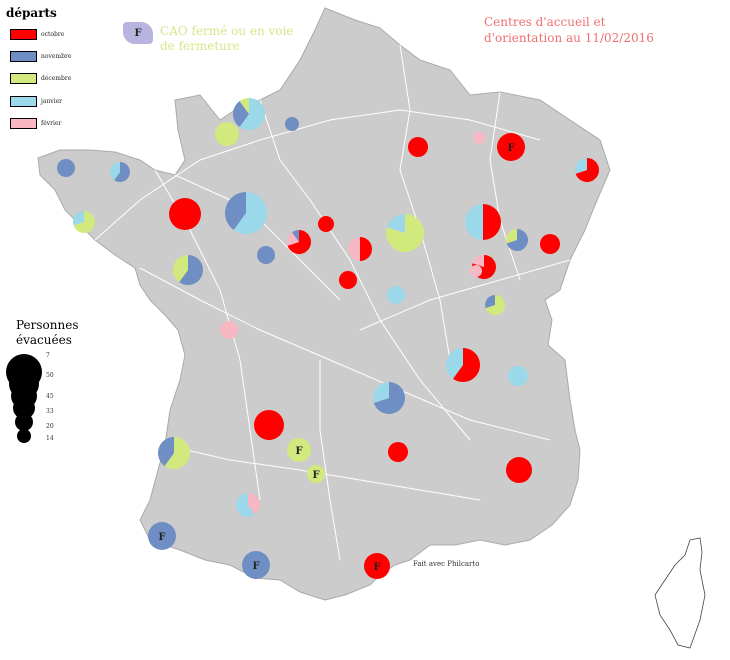  Describe the element at coordinates (40, 56) in the screenshot. I see `legend-item: novembre` at that location.